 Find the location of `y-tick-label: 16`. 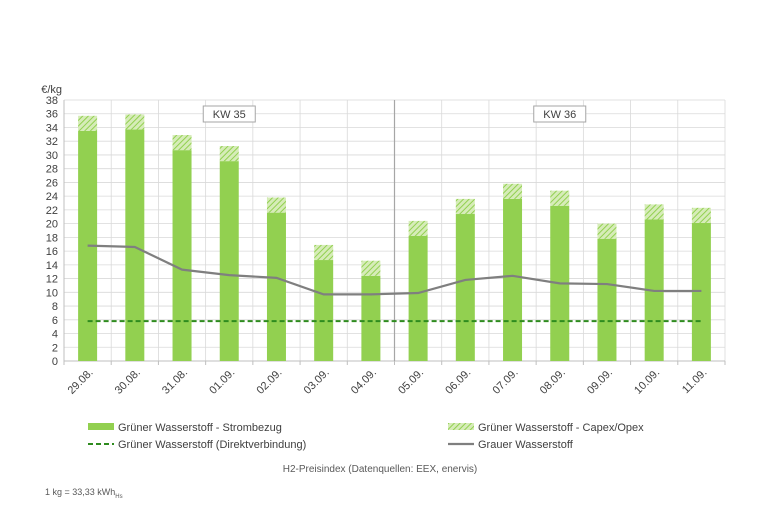

y-tick-label: 16 is located at coordinates (52, 252).